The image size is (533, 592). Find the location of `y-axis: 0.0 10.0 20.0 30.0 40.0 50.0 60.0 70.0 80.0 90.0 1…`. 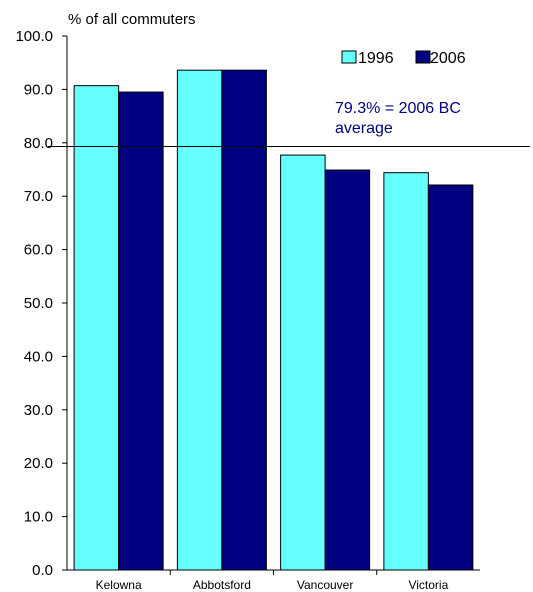

y-axis: 0.0 10.0 20.0 30.0 40.0 50.0 60.0 70.0 80.0 90.0 1… is located at coordinates (41, 303).